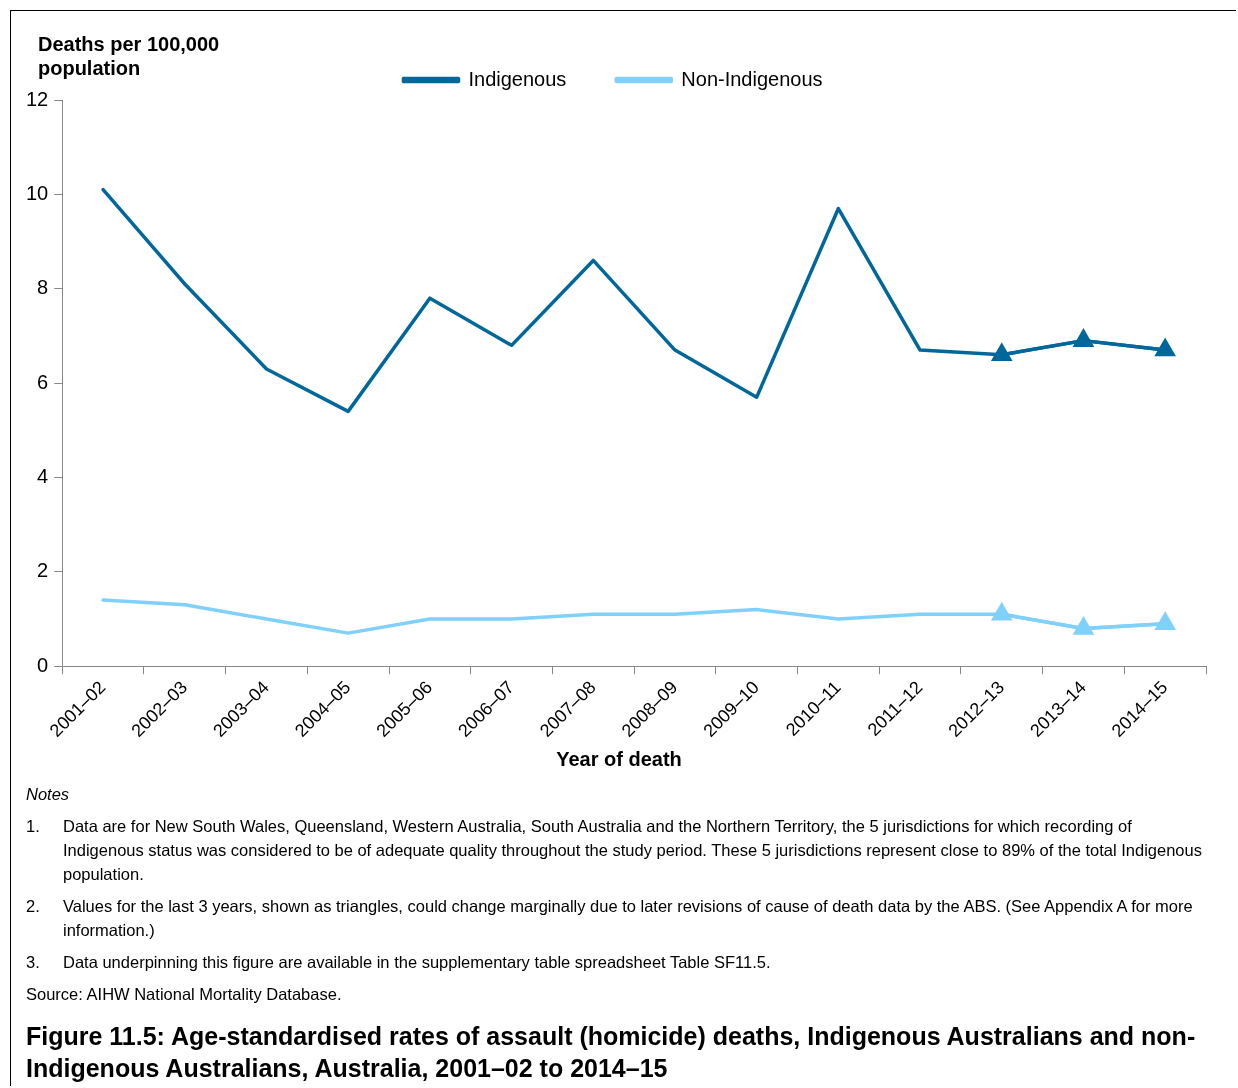 This screenshot has height=1088, width=1238. I want to click on y-tick-label: 2, so click(43, 570).